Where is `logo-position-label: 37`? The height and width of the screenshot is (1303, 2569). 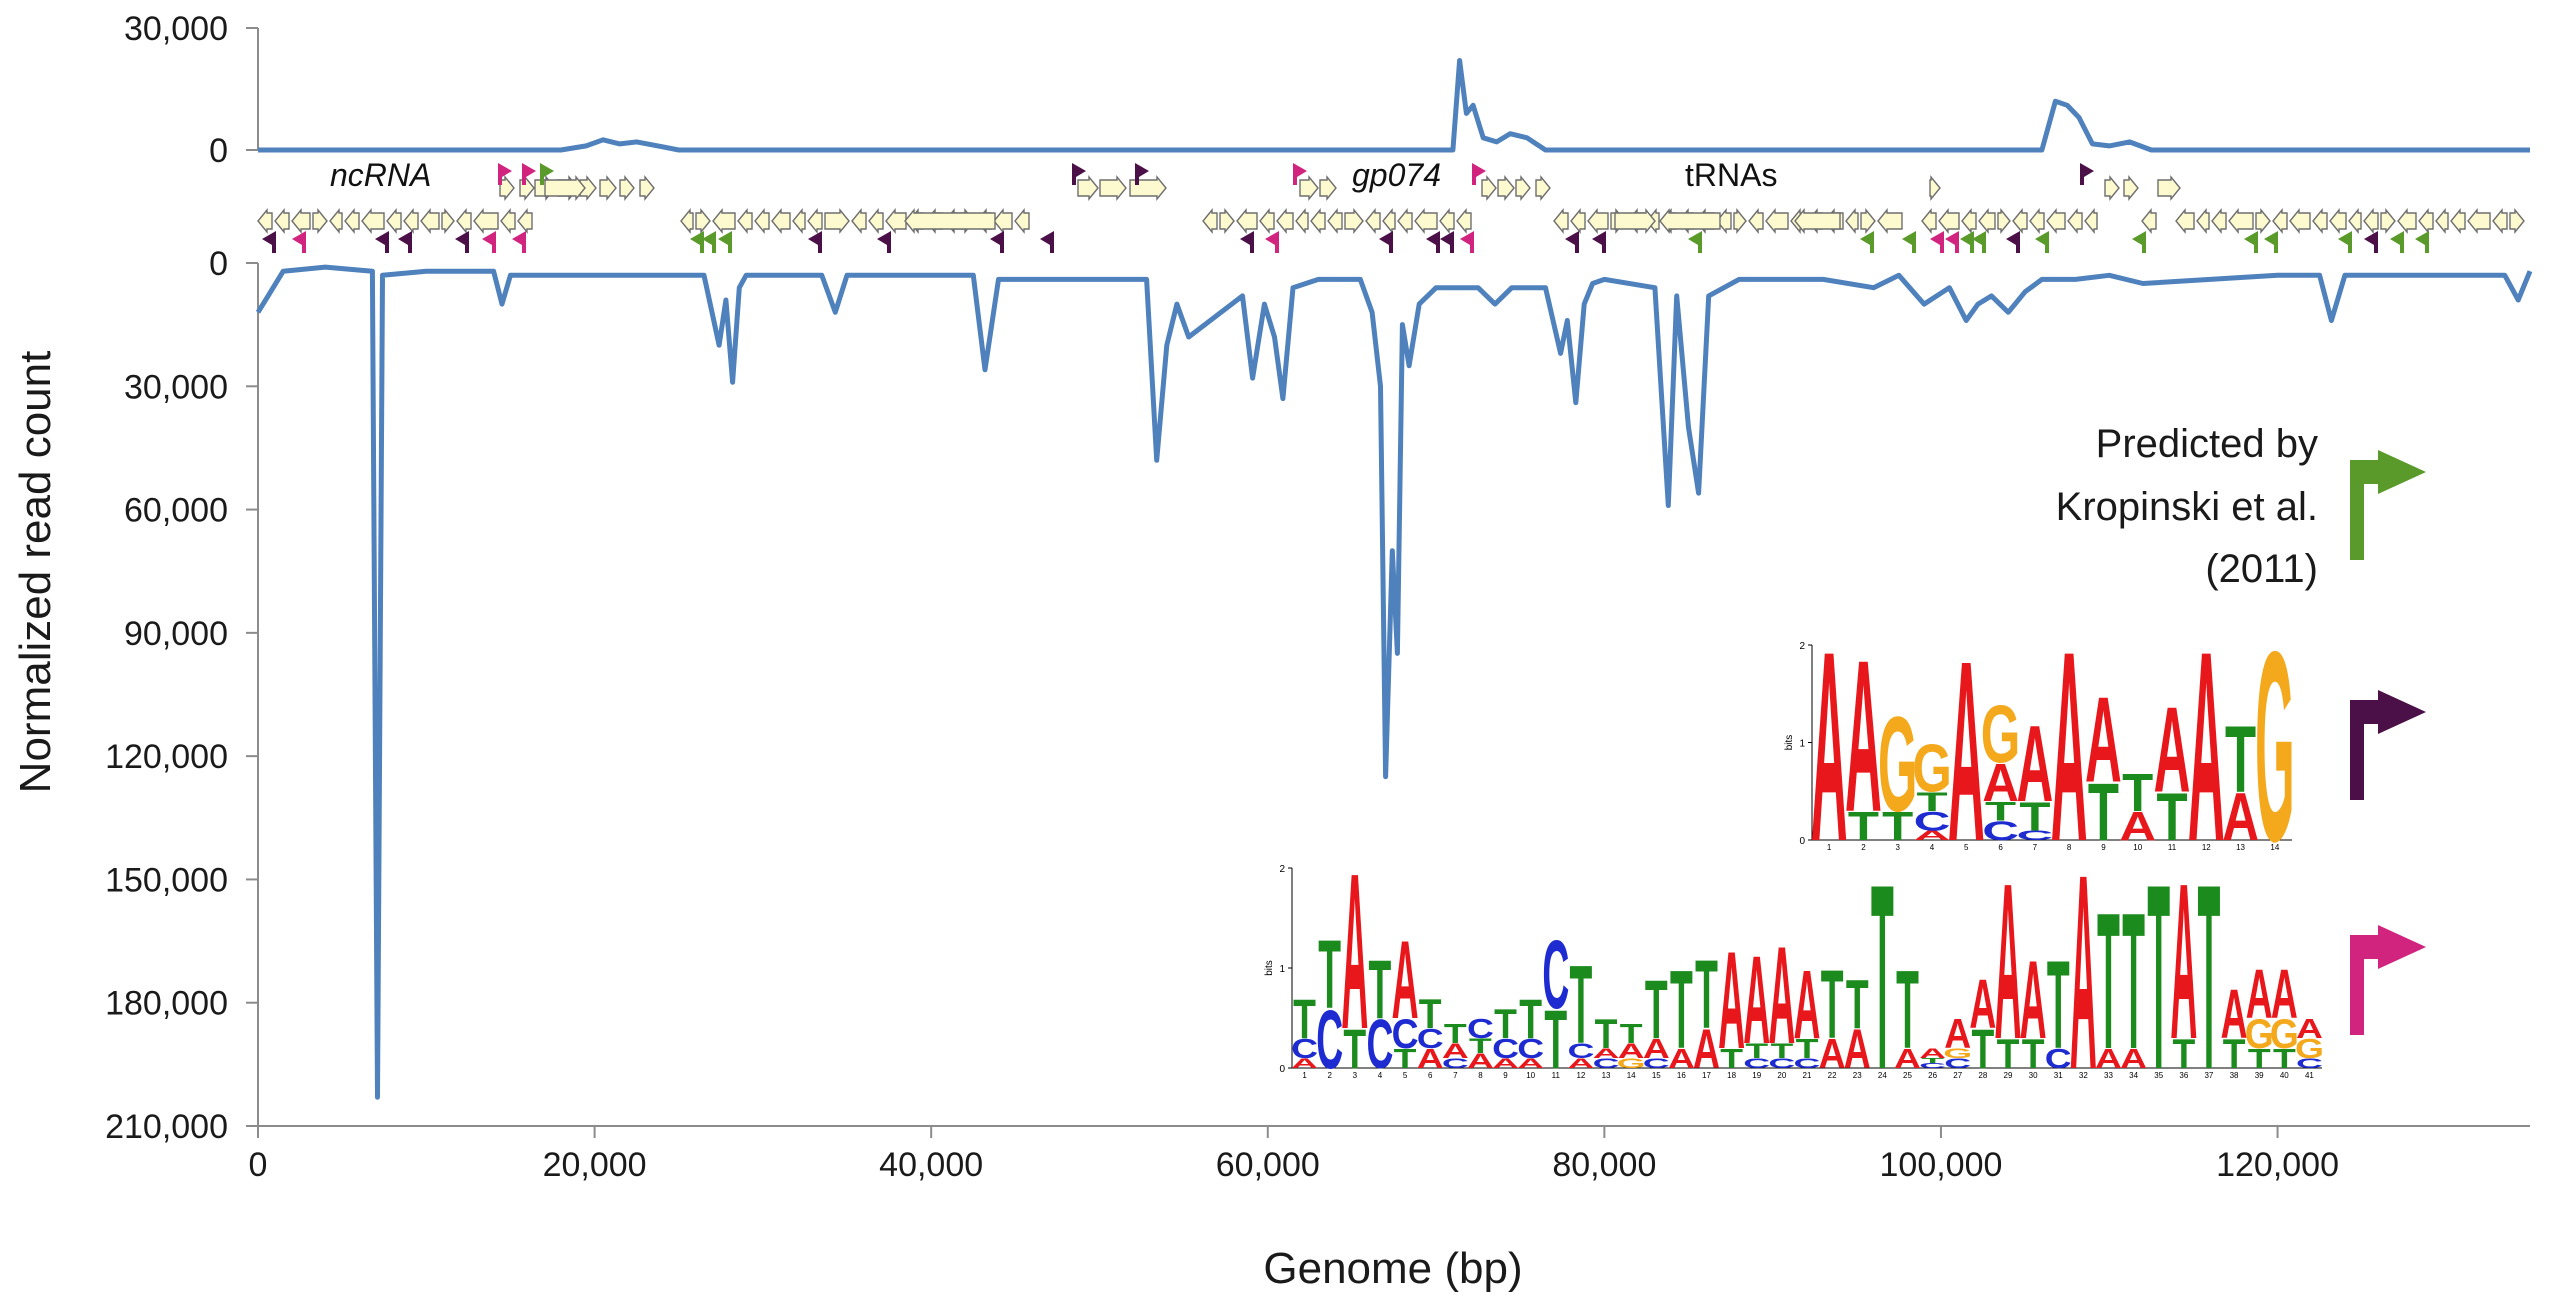 logo-position-label: 37 is located at coordinates (2208, 1075).